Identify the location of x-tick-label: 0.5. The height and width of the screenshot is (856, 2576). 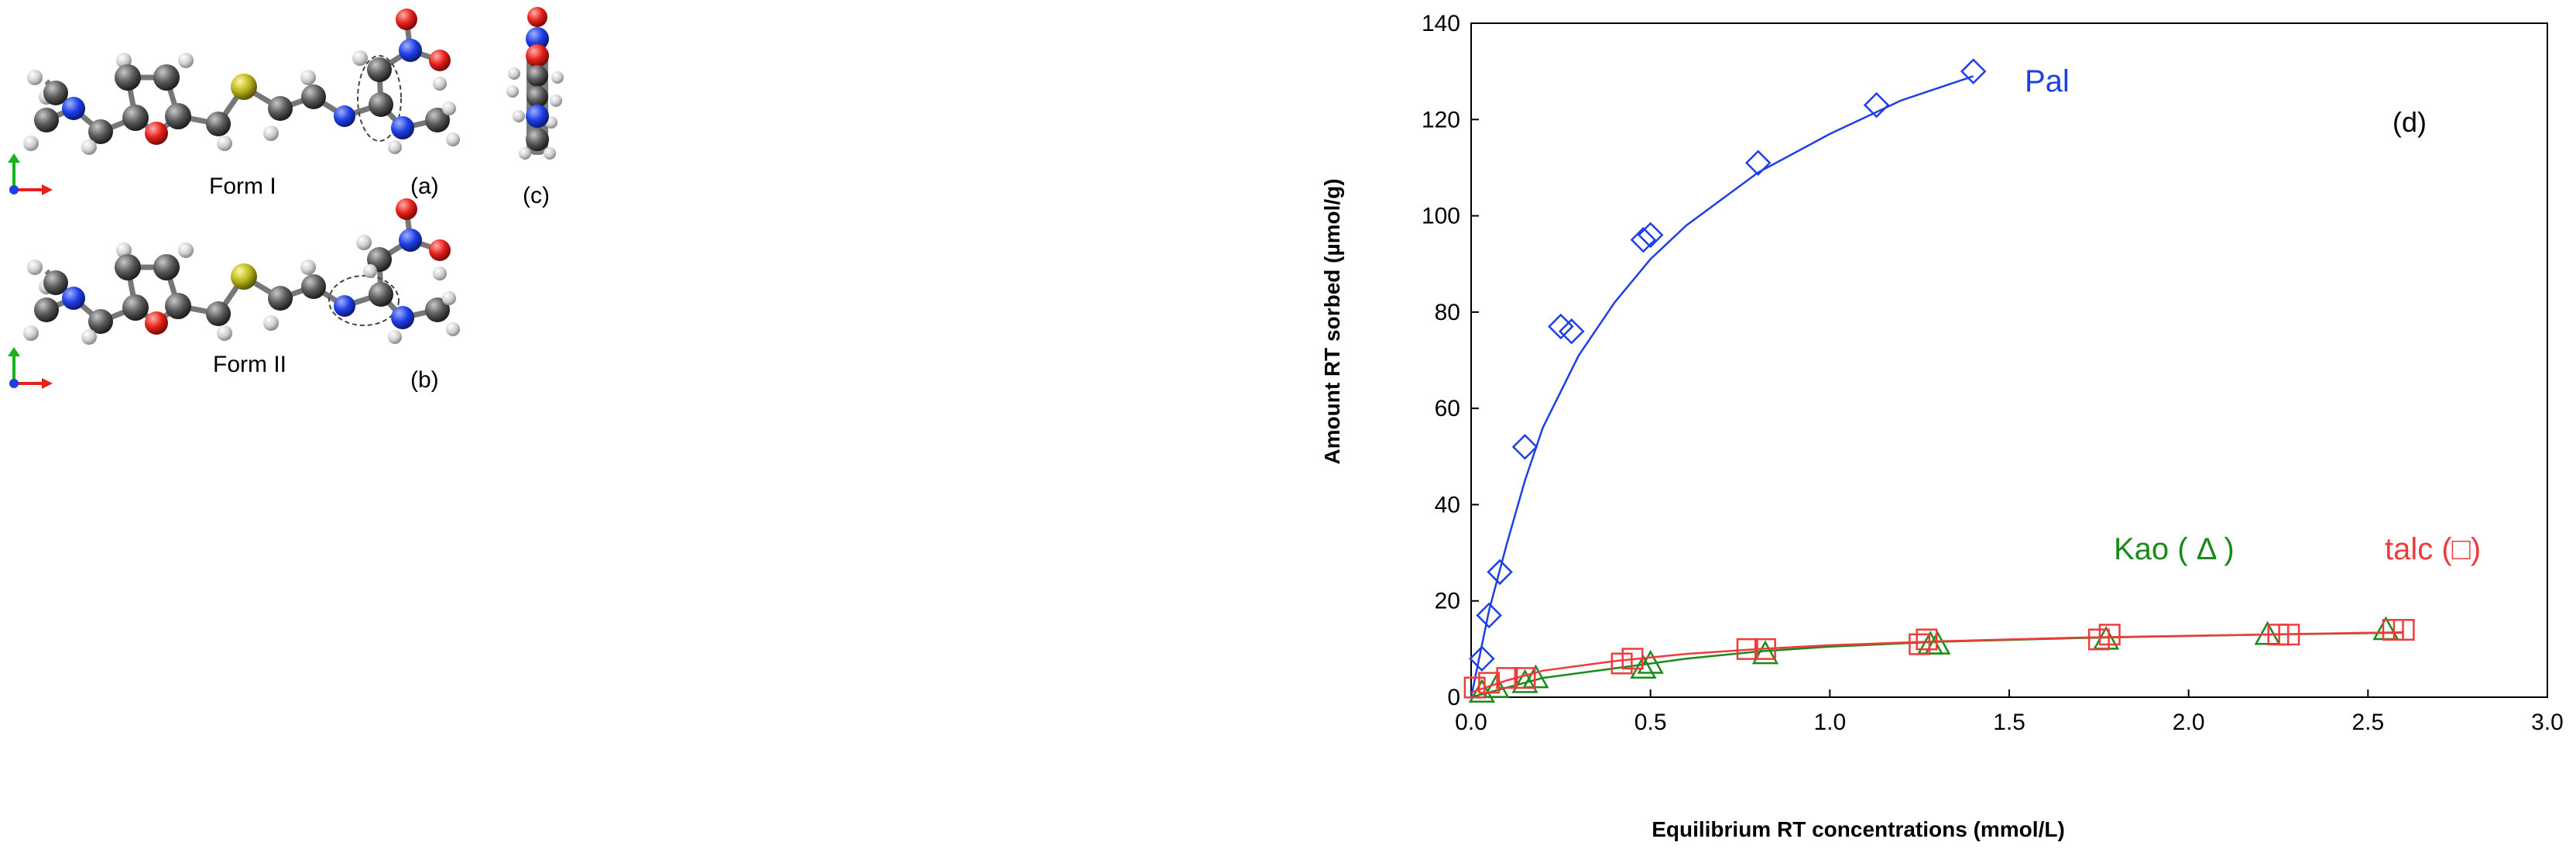
(1650, 723).